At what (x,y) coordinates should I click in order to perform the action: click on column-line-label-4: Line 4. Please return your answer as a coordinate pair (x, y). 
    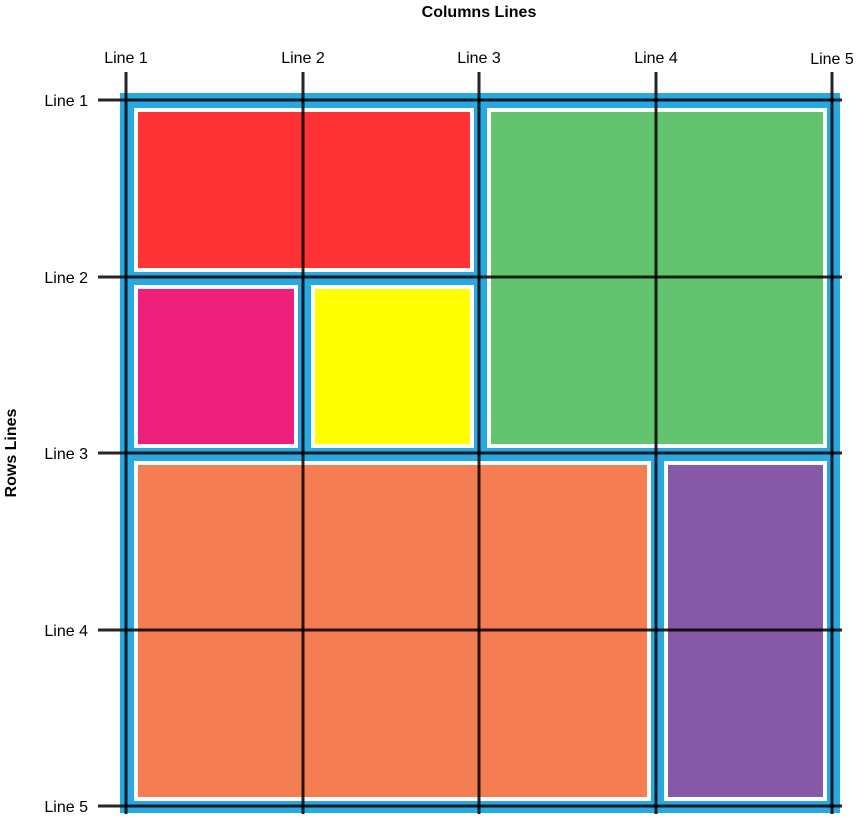
    Looking at the image, I should click on (656, 58).